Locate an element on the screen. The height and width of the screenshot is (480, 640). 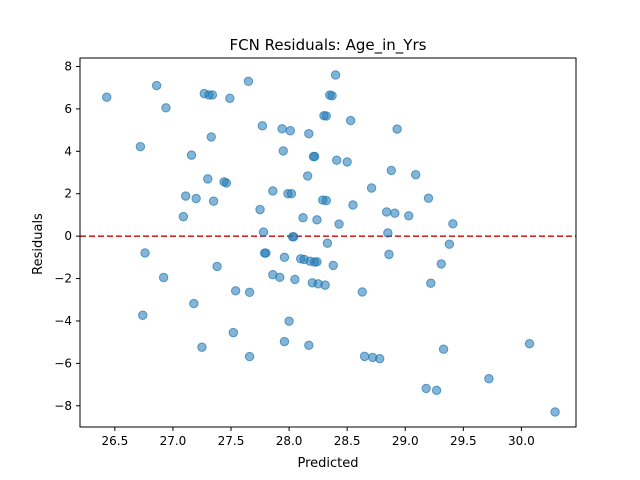
x-axis: 26.5 27.0 27.5 28.0 28.5 29.0 29.5 30.0 is located at coordinates (318, 437).